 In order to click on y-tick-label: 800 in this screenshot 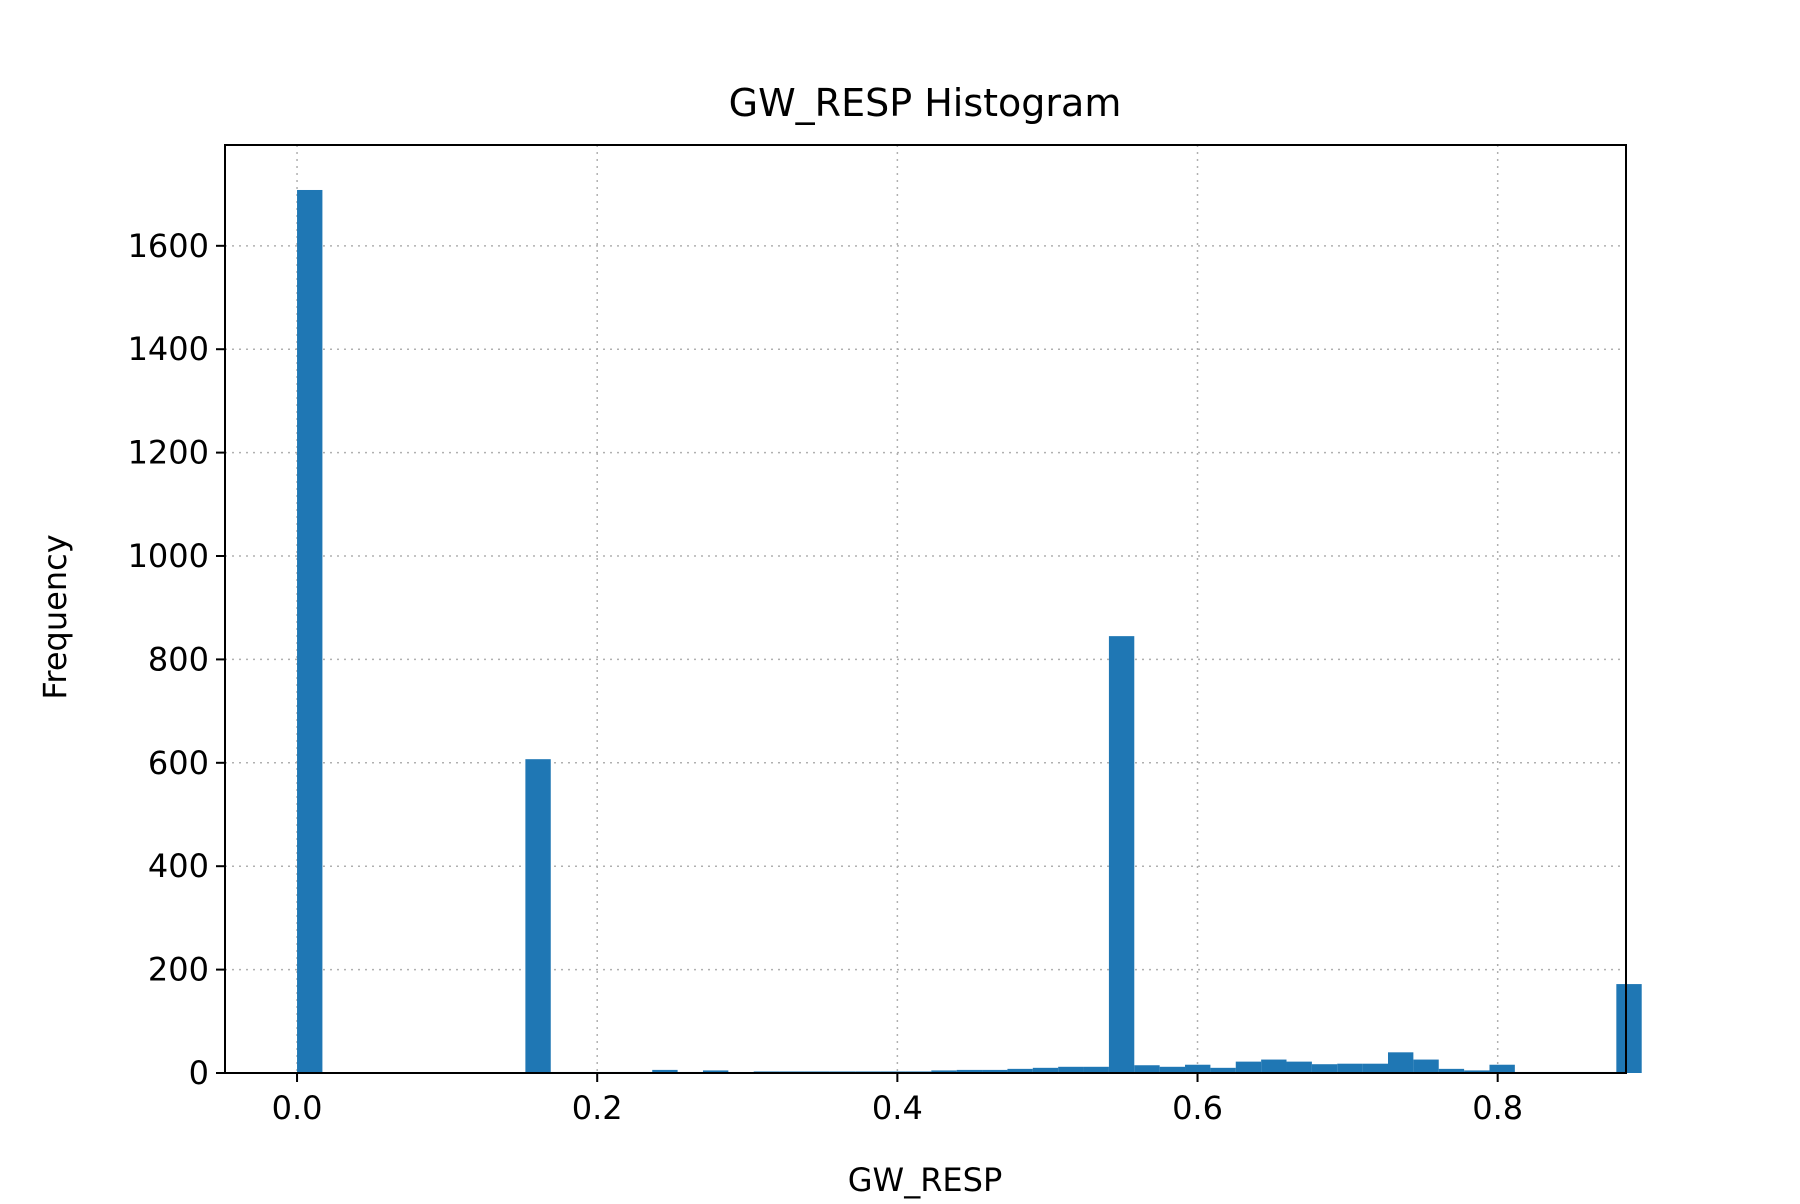, I will do `click(178, 659)`.